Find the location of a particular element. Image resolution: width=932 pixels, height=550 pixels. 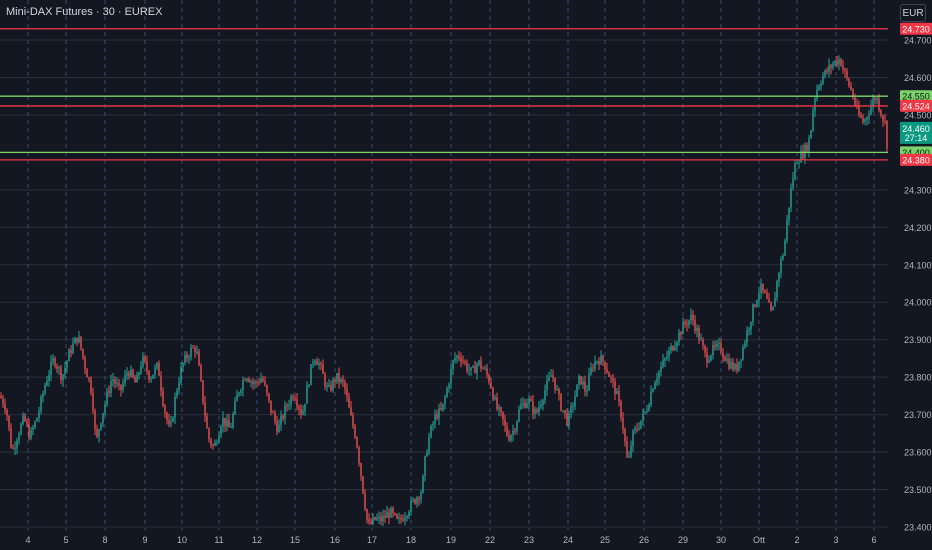

x-tick-label: 18 is located at coordinates (411, 540).